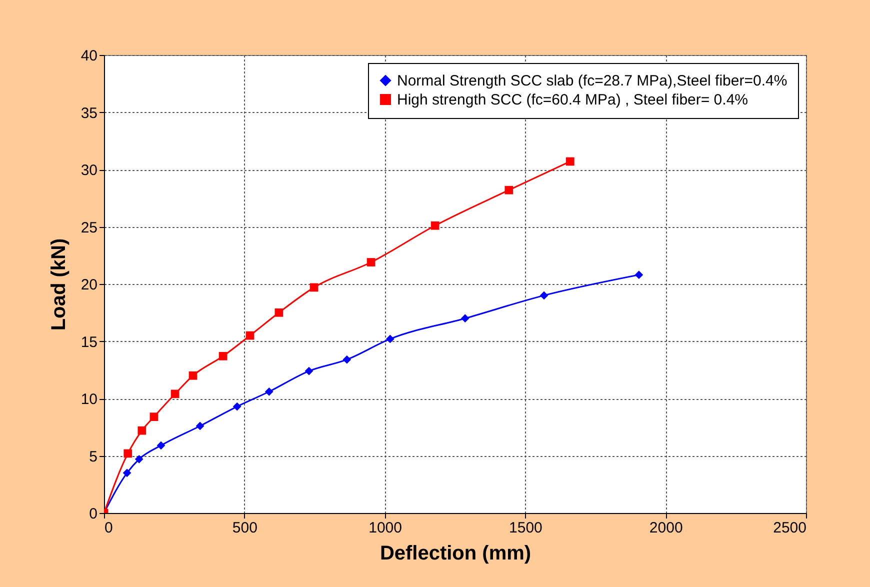  What do you see at coordinates (245, 528) in the screenshot?
I see `x-tick-label: 500` at bounding box center [245, 528].